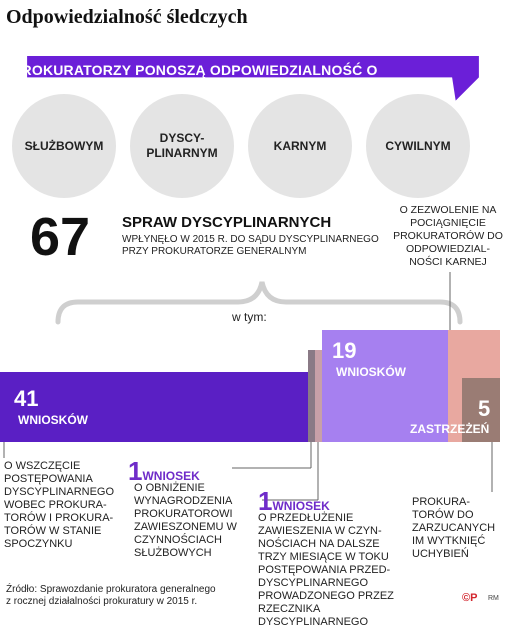 The image size is (506, 629). I want to click on brace, so click(259, 306).